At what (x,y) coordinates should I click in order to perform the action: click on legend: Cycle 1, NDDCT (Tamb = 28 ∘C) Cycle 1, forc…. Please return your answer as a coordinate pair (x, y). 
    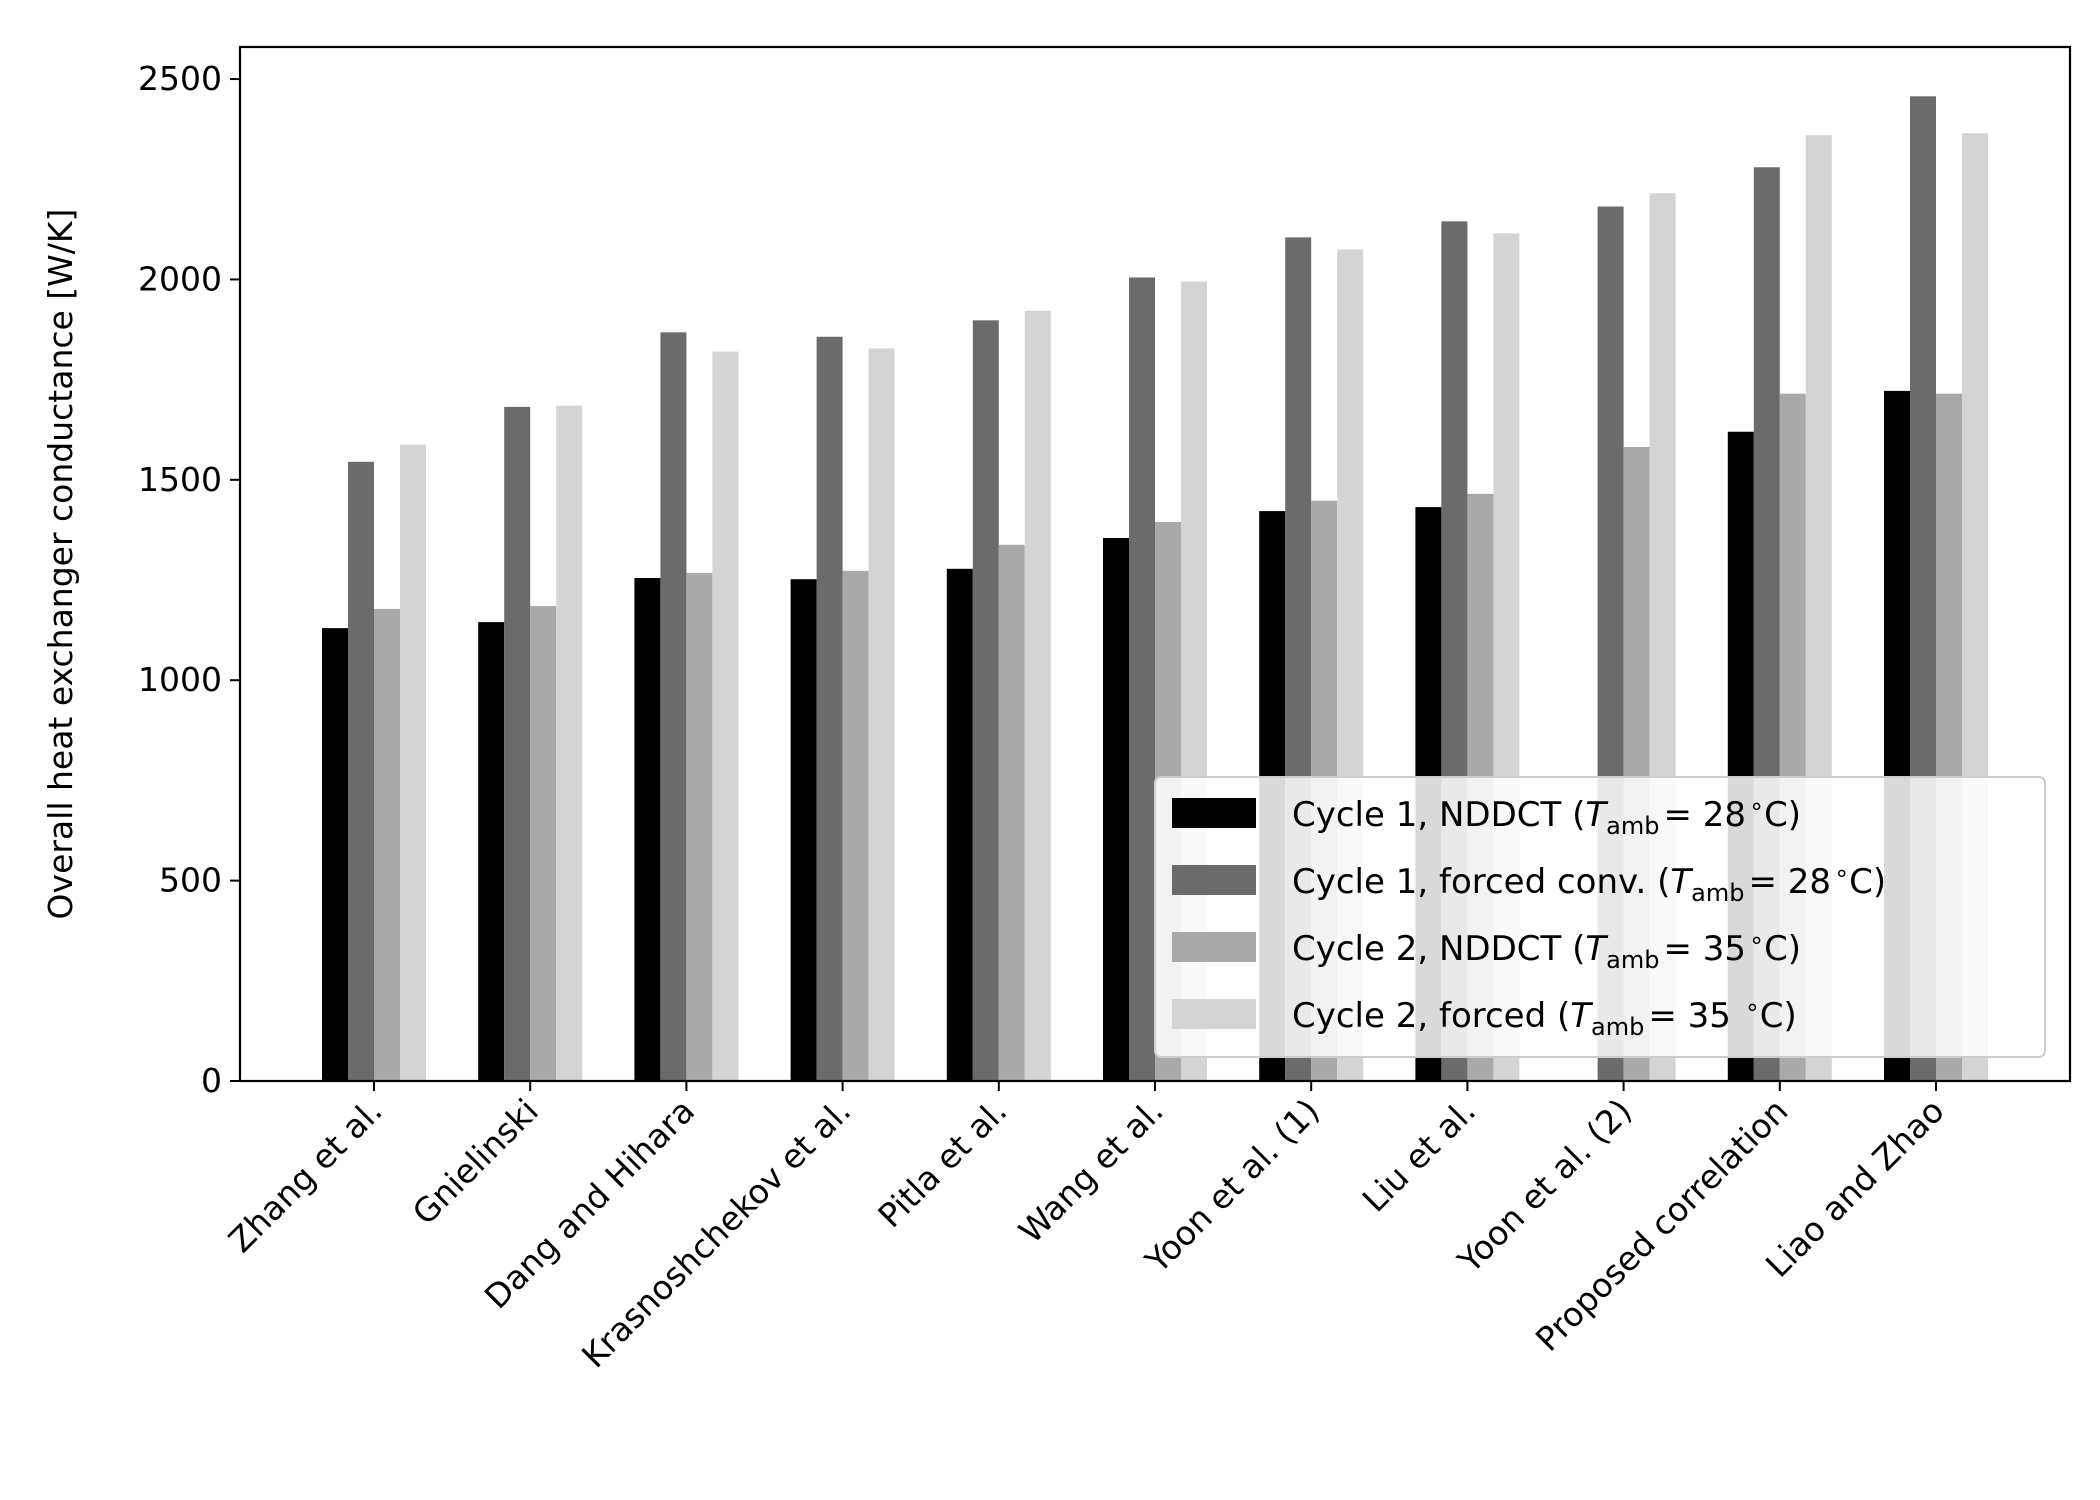
    Looking at the image, I should click on (1600, 917).